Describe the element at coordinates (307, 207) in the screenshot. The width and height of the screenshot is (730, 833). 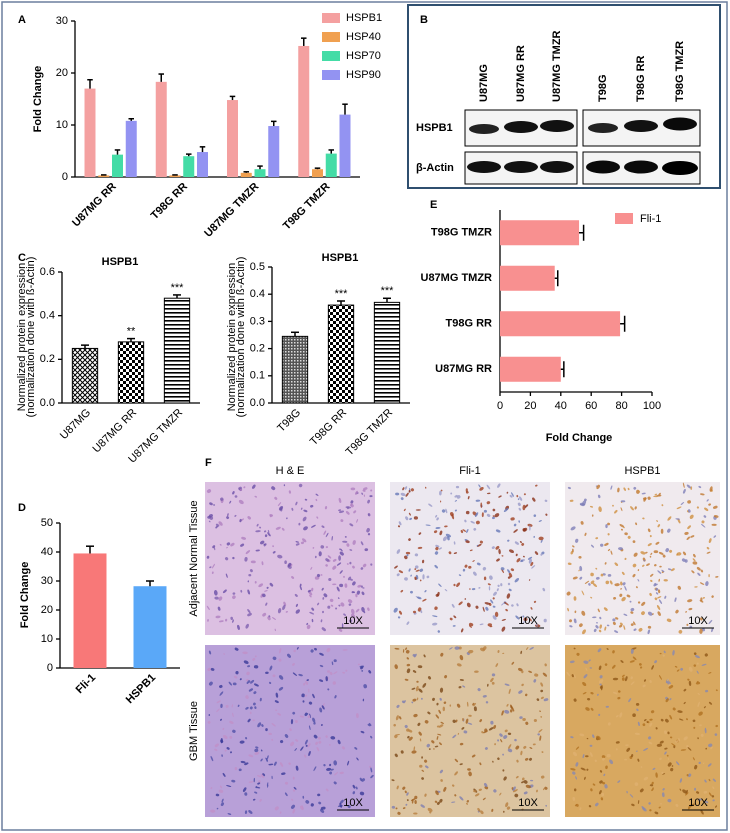
I see `x-tick-label: T98G TMZR` at that location.